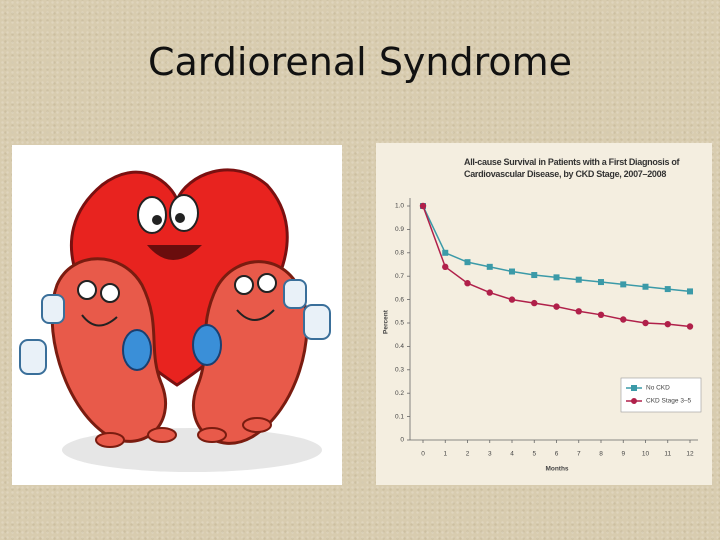  Describe the element at coordinates (399, 229) in the screenshot. I see `y-tick-label: 0.9` at that location.